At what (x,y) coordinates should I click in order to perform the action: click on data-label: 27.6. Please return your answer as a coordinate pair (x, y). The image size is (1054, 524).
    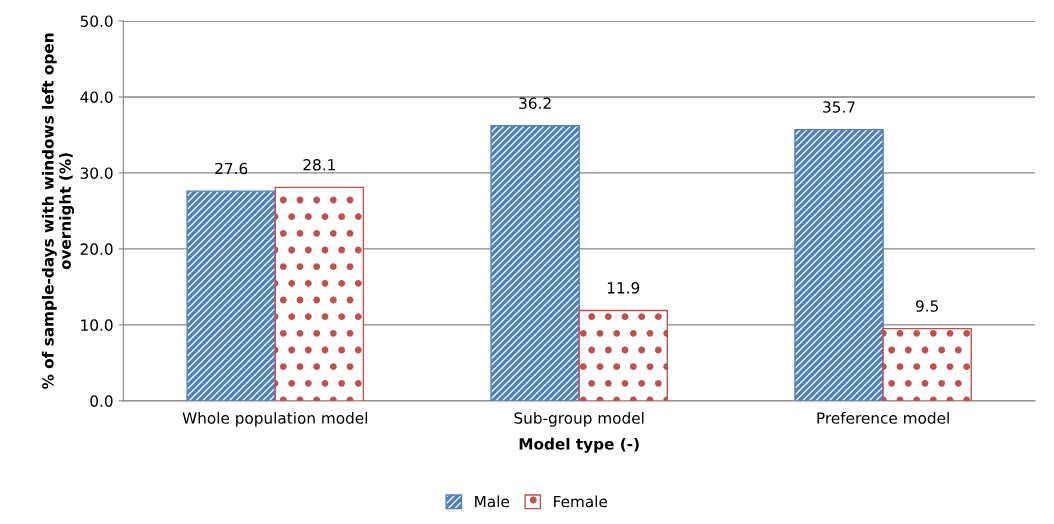
    Looking at the image, I should click on (231, 168).